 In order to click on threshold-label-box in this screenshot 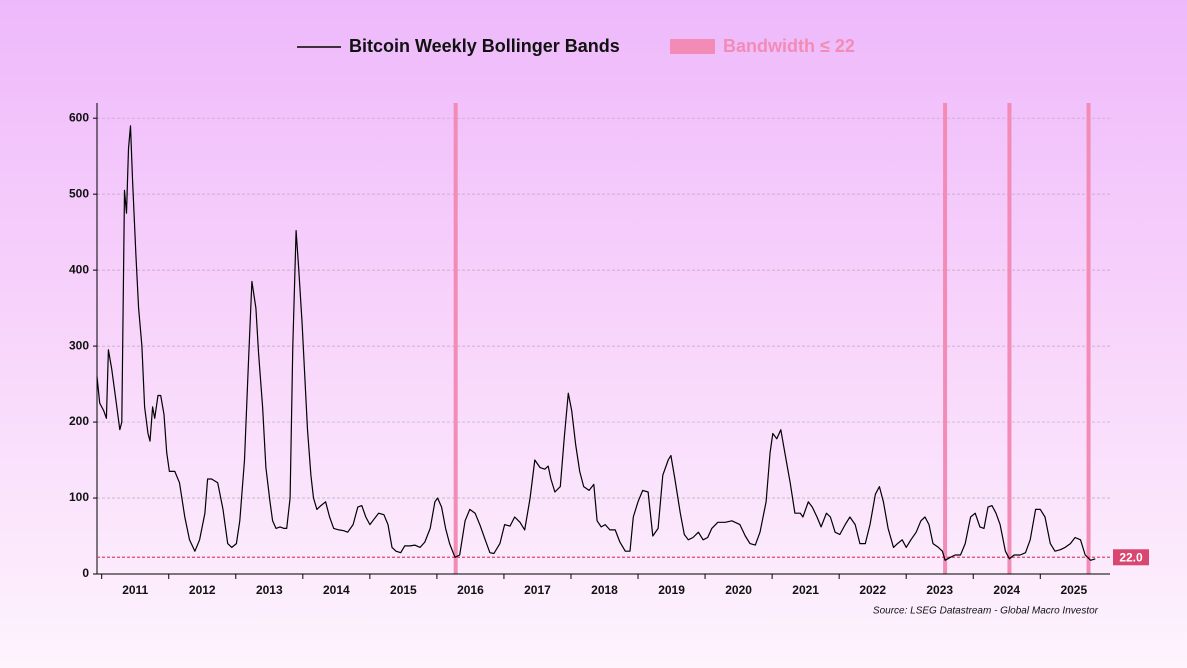, I will do `click(1131, 557)`.